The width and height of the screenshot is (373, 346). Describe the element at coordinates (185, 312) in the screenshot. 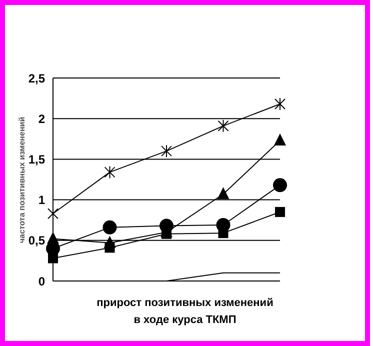

I see `x-axis-title: прирост позитивных изменений в ходе курса ТКМП` at that location.